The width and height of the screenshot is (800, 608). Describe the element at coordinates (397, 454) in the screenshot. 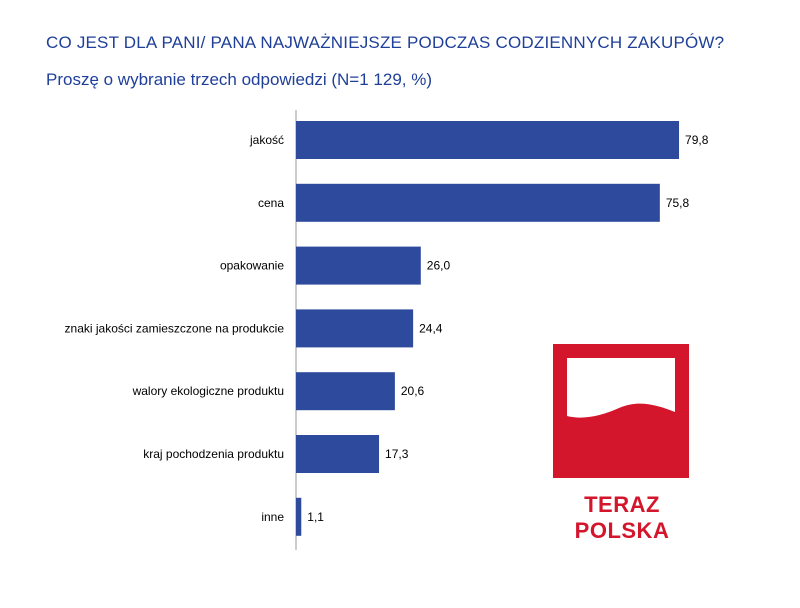

I see `value-label: 17,3` at that location.